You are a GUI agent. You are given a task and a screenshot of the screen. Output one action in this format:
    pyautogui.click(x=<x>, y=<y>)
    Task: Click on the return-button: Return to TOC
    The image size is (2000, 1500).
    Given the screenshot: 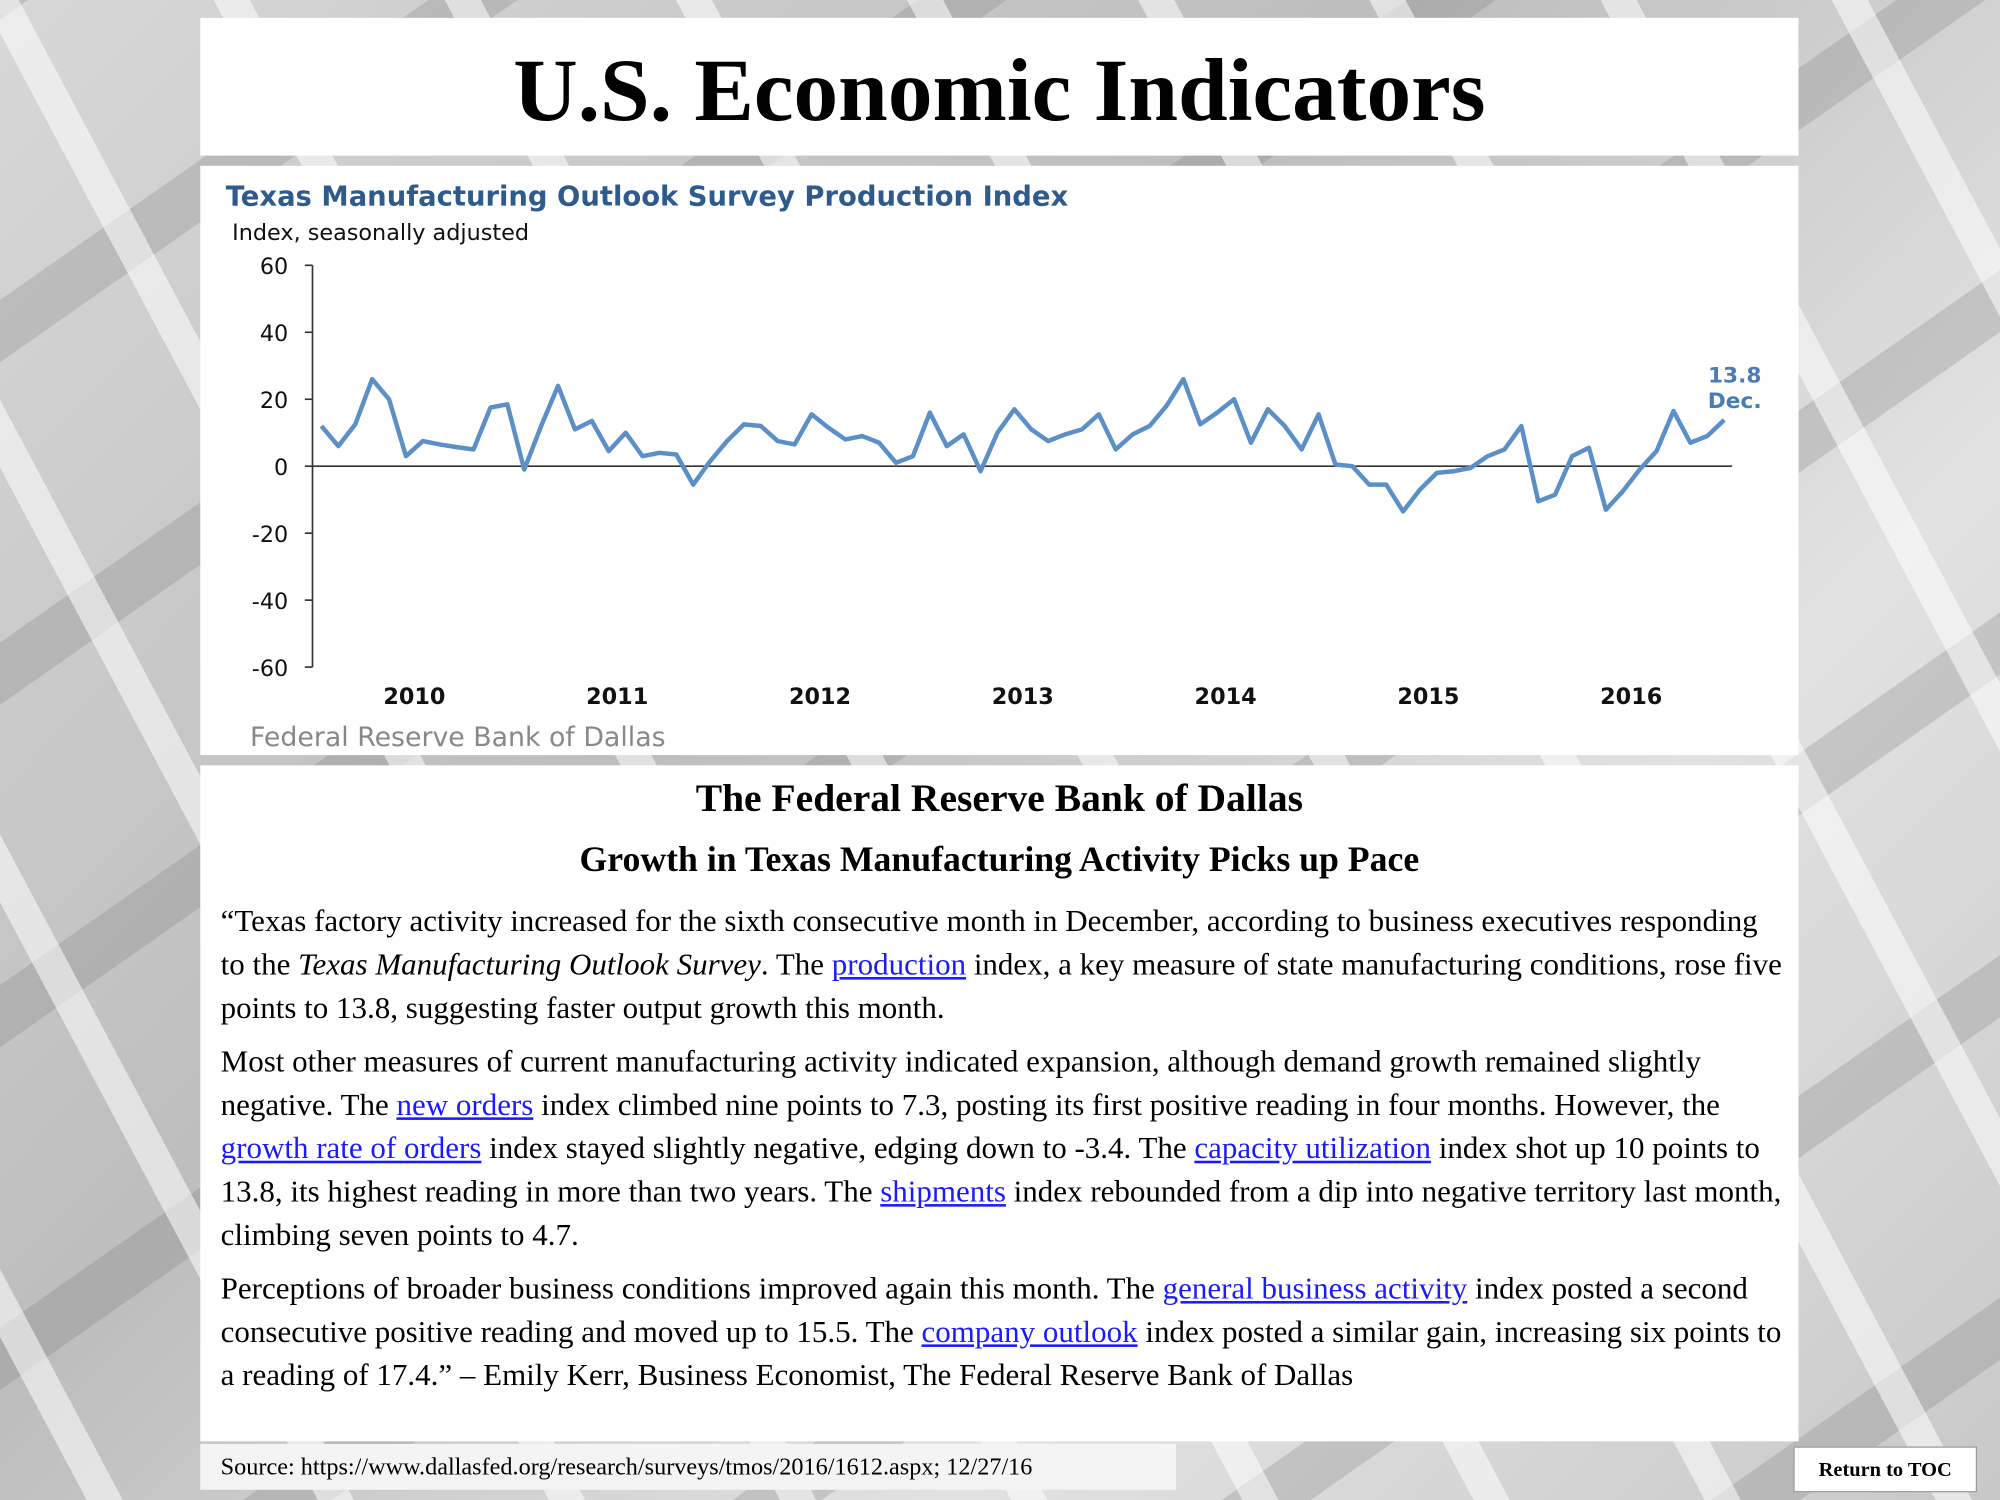 What is the action you would take?
    pyautogui.click(x=1885, y=1469)
    